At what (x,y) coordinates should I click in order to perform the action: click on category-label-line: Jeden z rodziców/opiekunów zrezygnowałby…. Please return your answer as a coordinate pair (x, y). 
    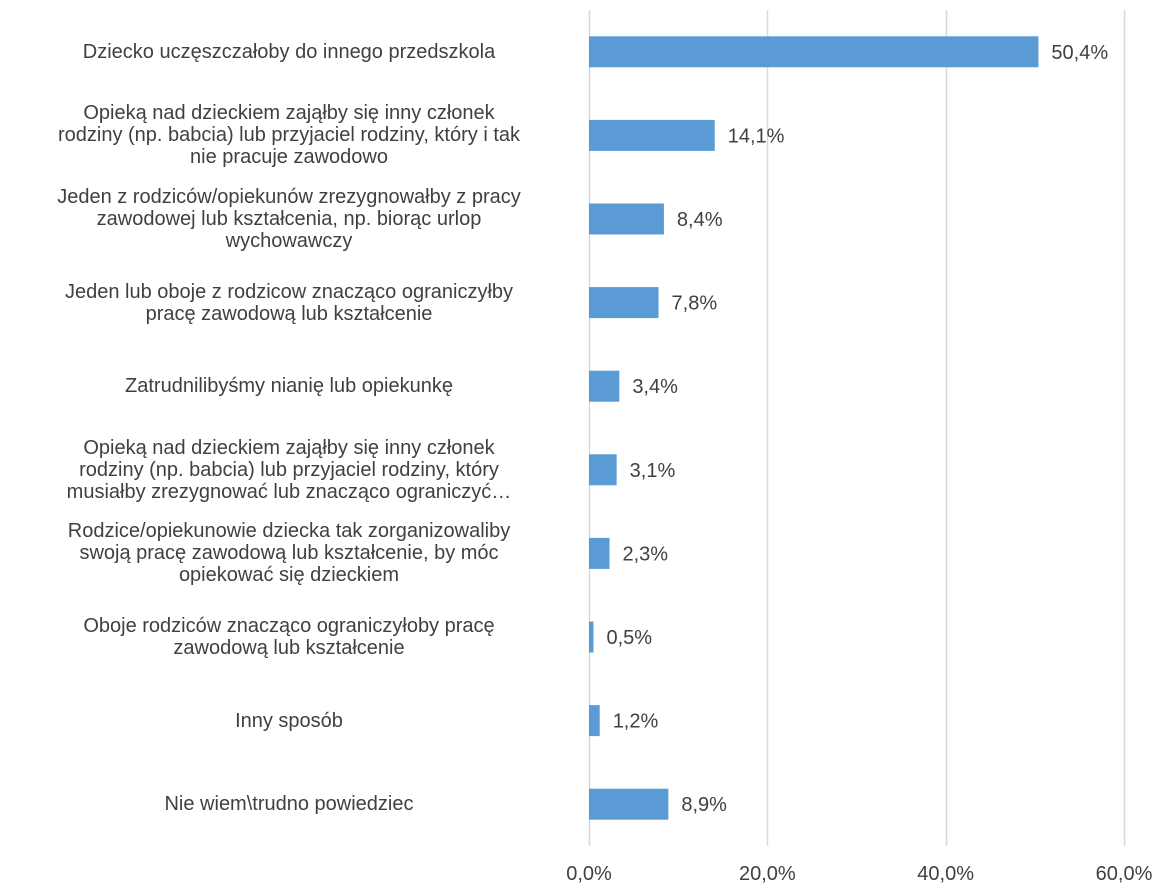
    Looking at the image, I should click on (289, 197).